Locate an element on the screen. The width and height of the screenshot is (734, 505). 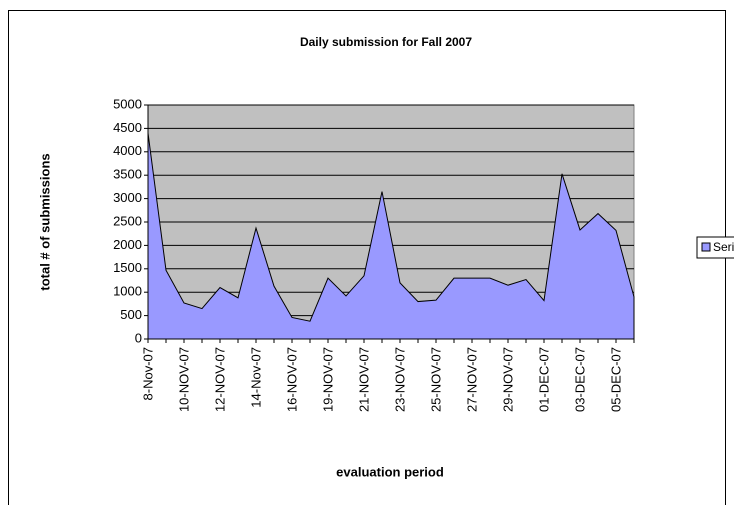
x-axis-label: evaluation period is located at coordinates (390, 471).